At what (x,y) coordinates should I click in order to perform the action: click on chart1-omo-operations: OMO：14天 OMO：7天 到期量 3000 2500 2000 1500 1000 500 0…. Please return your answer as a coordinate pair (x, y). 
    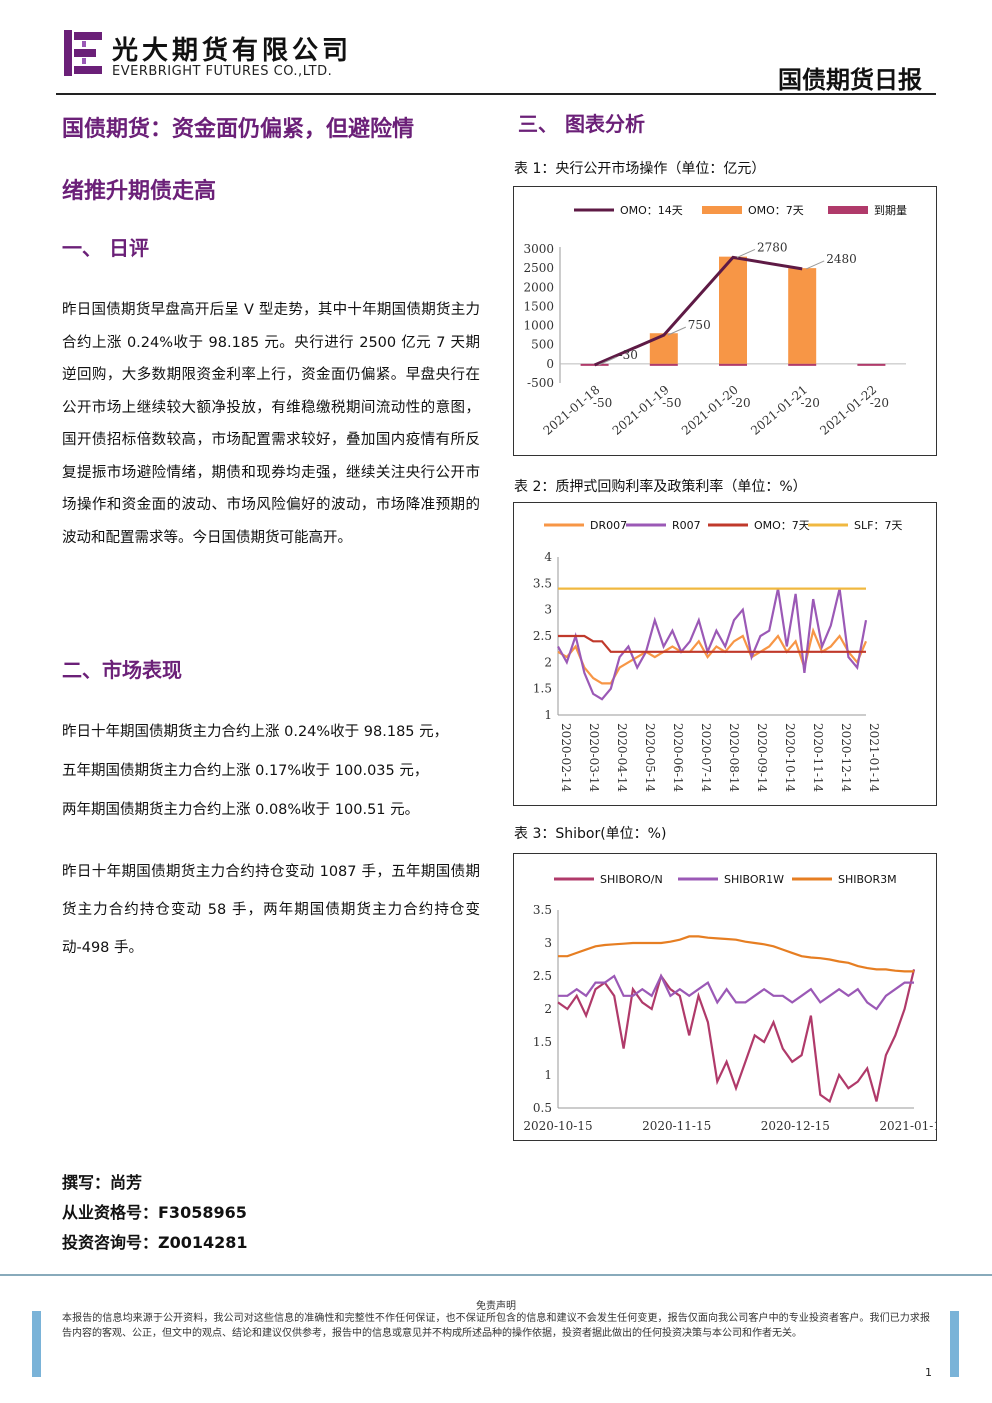
    Looking at the image, I should click on (715, 321).